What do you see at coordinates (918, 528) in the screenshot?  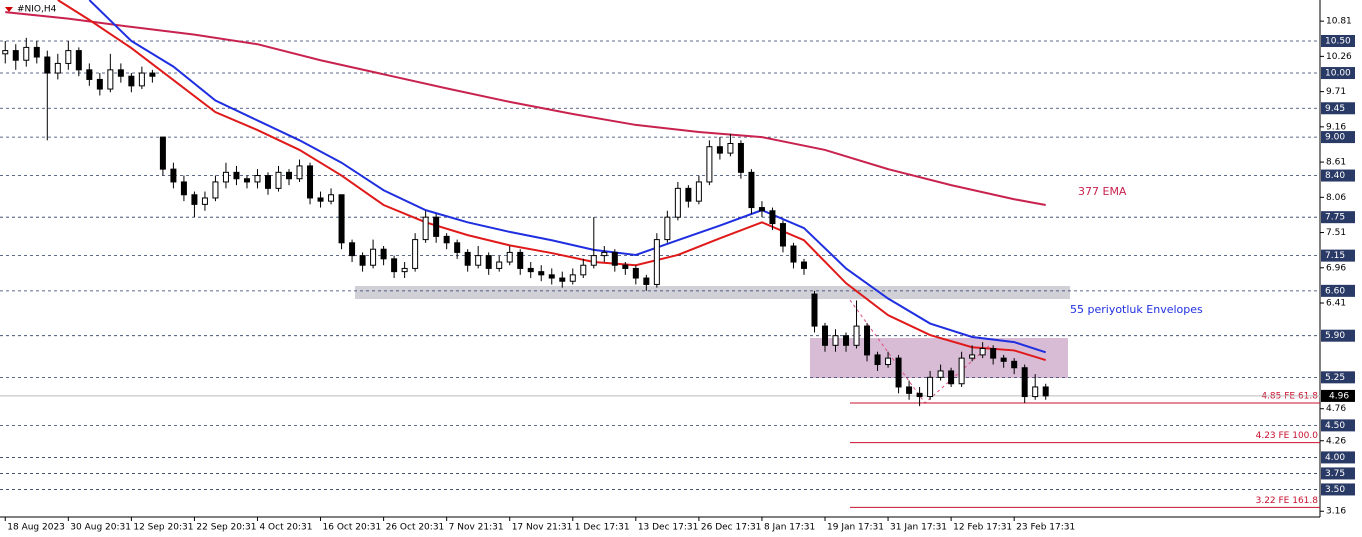 I see `x-tick-label: 31 Jan 17:31` at bounding box center [918, 528].